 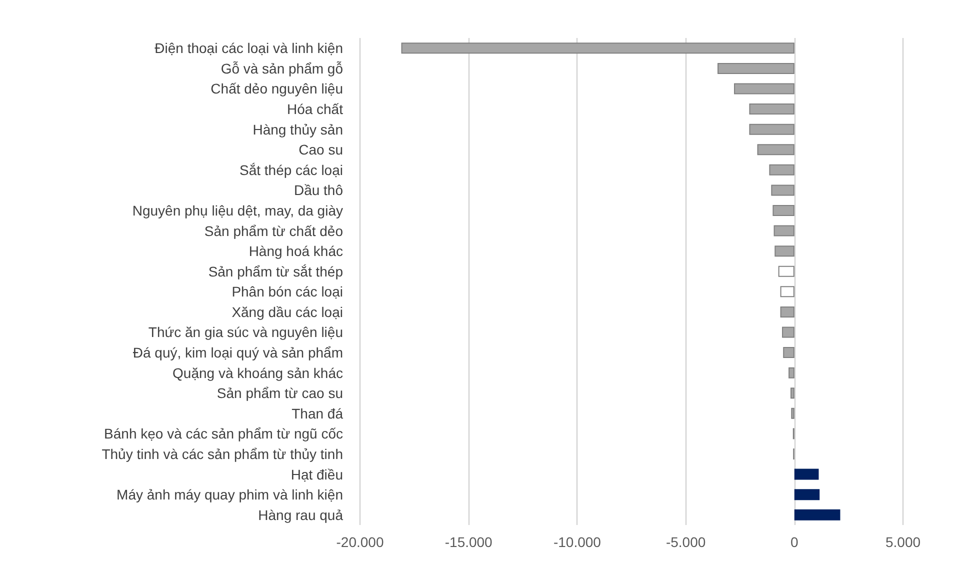 What do you see at coordinates (276, 88) in the screenshot?
I see `y-tick-label: Chất dẻo nguyên liệu` at bounding box center [276, 88].